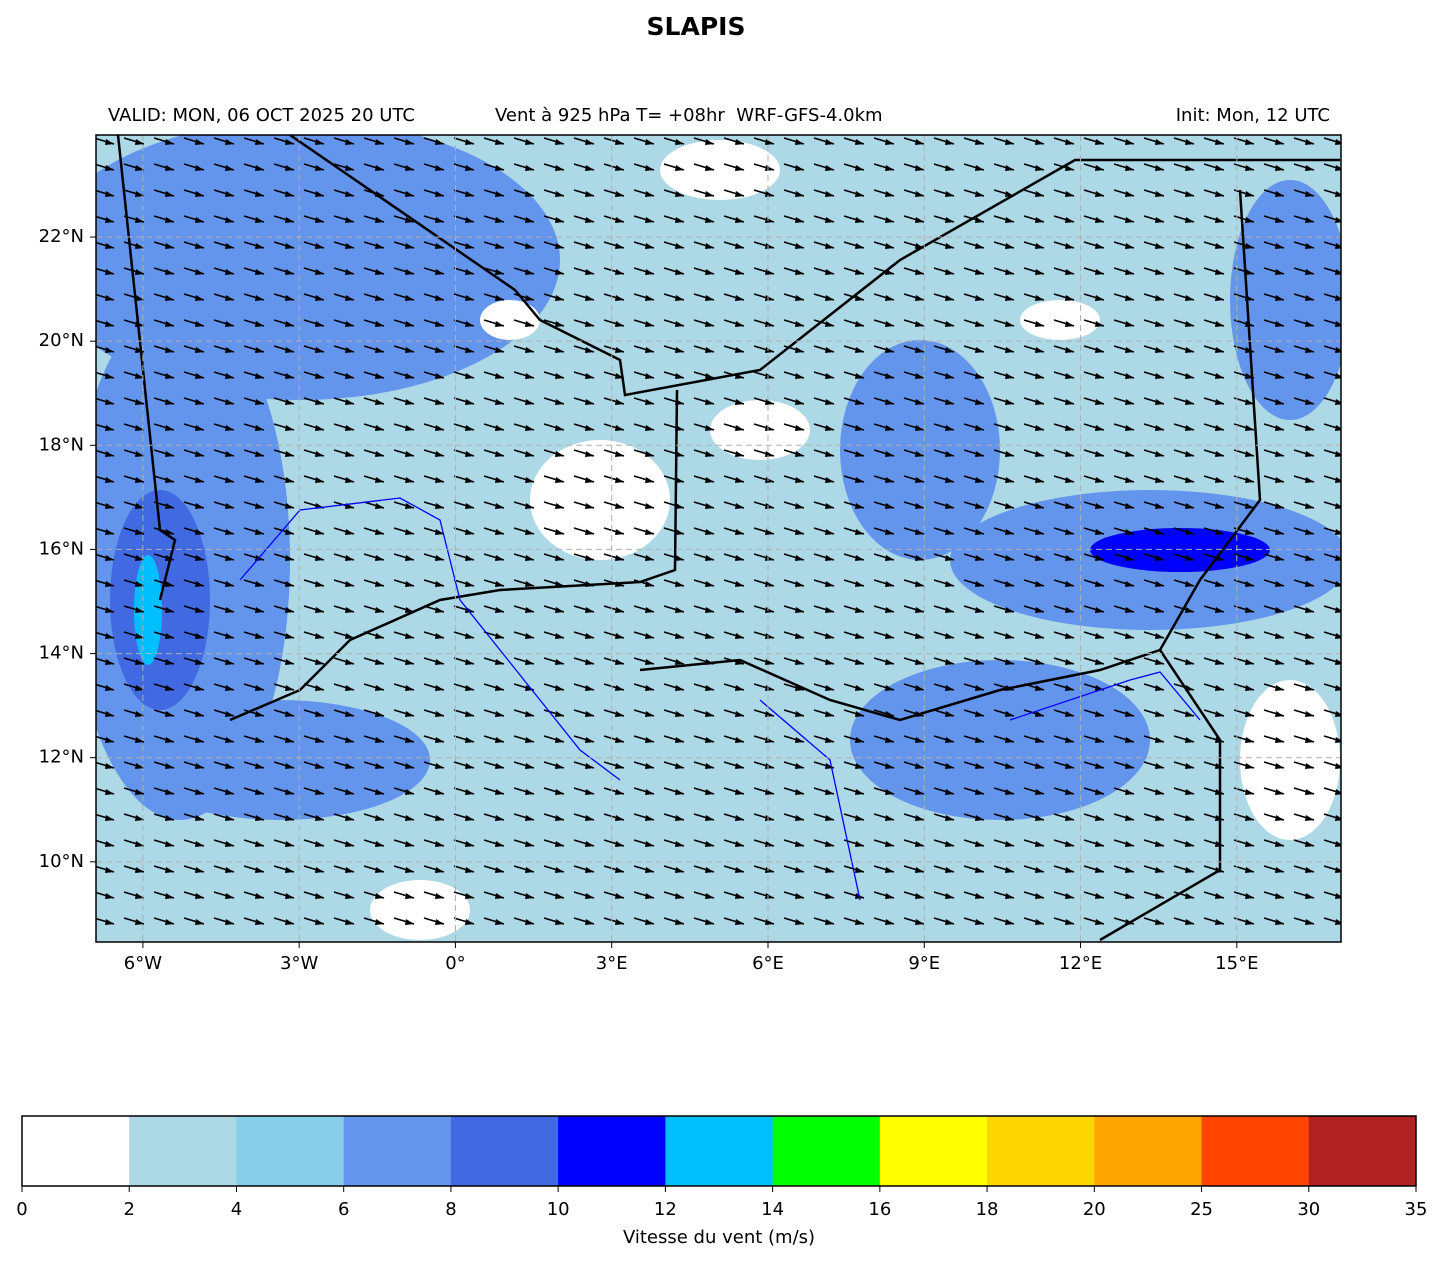  What do you see at coordinates (1080, 963) in the screenshot?
I see `x-tick-label: 12°E` at bounding box center [1080, 963].